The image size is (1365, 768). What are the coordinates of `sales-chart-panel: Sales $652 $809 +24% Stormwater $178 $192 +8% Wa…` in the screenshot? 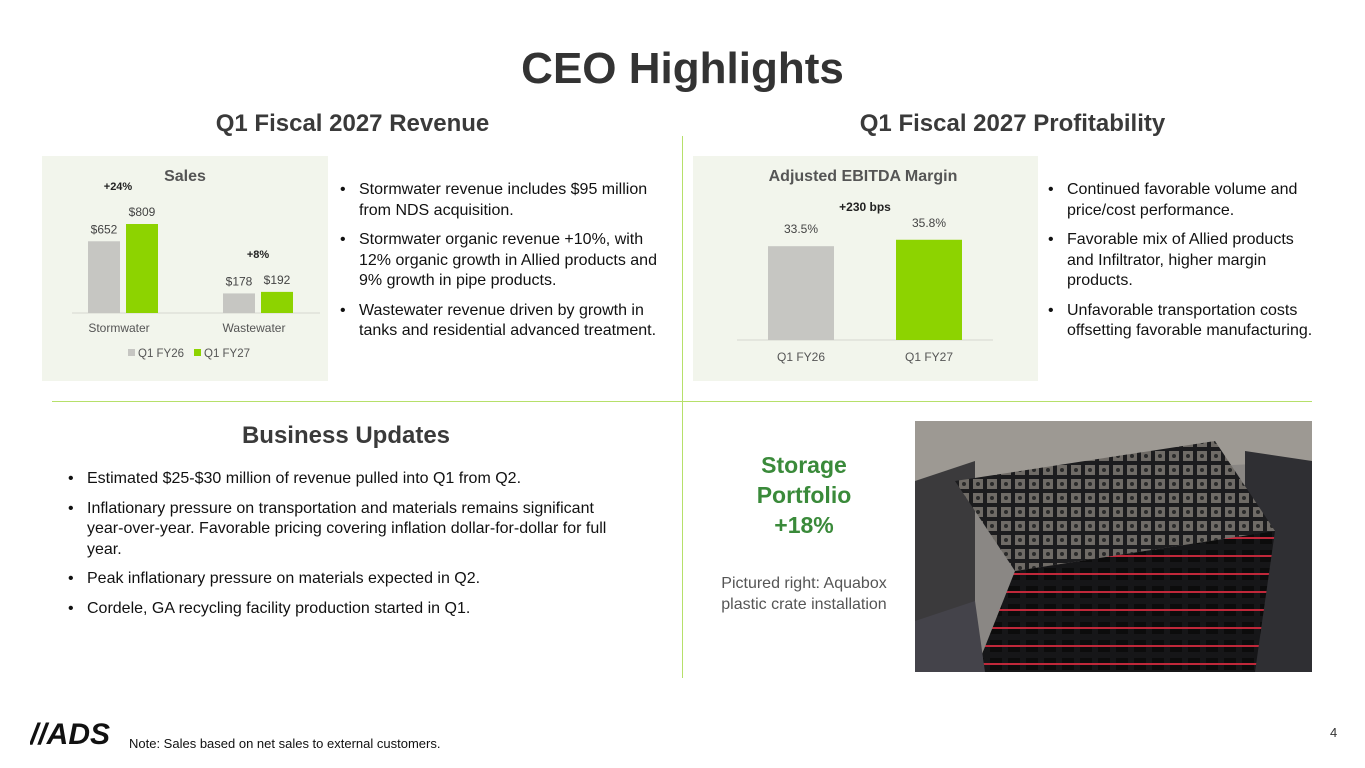 It's located at (185, 268).